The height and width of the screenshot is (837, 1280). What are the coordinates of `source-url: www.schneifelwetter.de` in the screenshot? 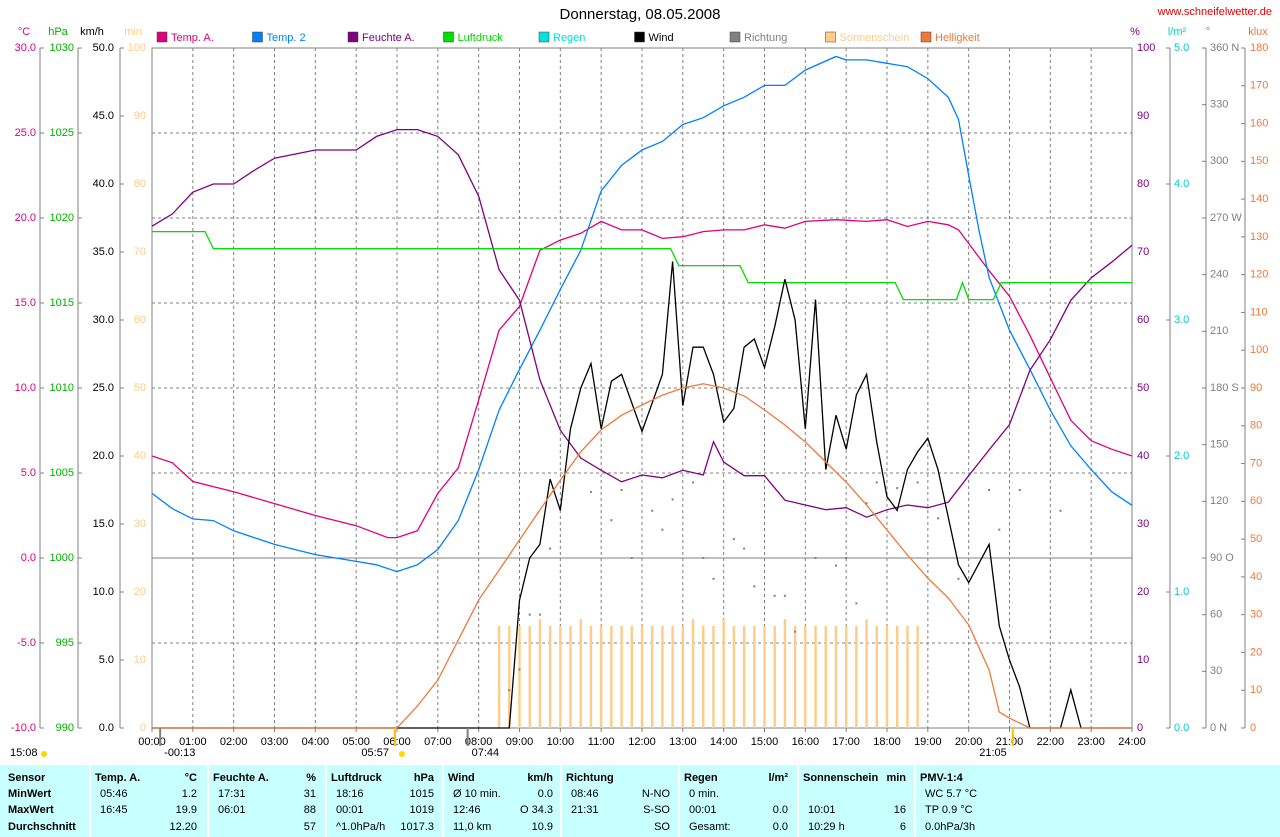 It's located at (1214, 12).